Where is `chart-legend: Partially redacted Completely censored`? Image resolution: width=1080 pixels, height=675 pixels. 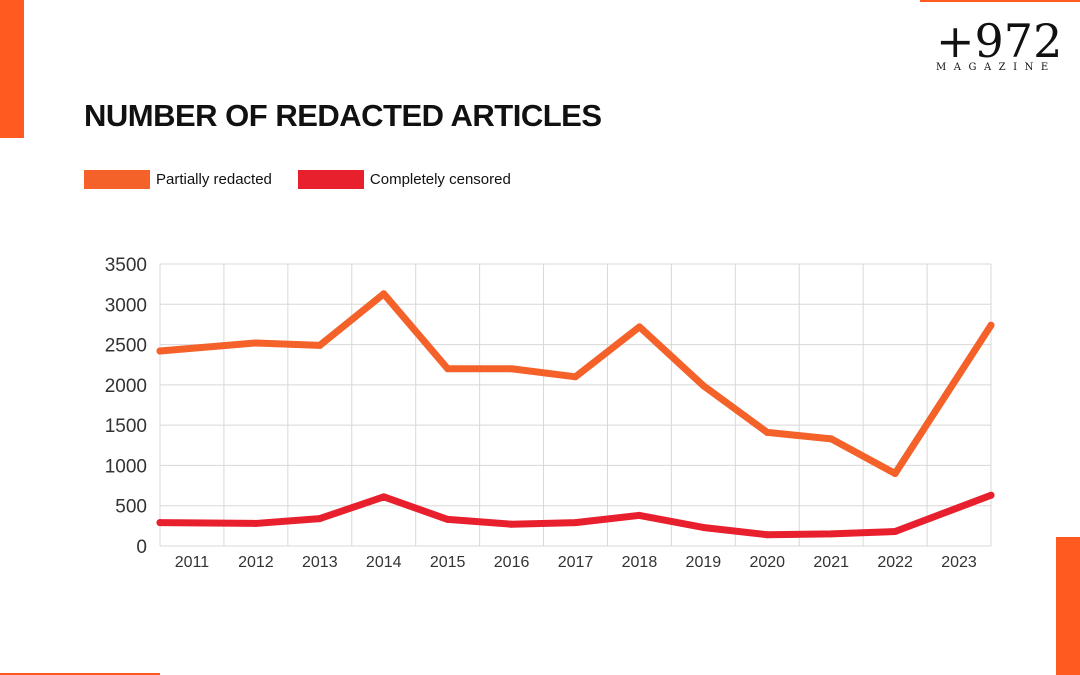
chart-legend: Partially redacted Completely censored is located at coordinates (310, 179).